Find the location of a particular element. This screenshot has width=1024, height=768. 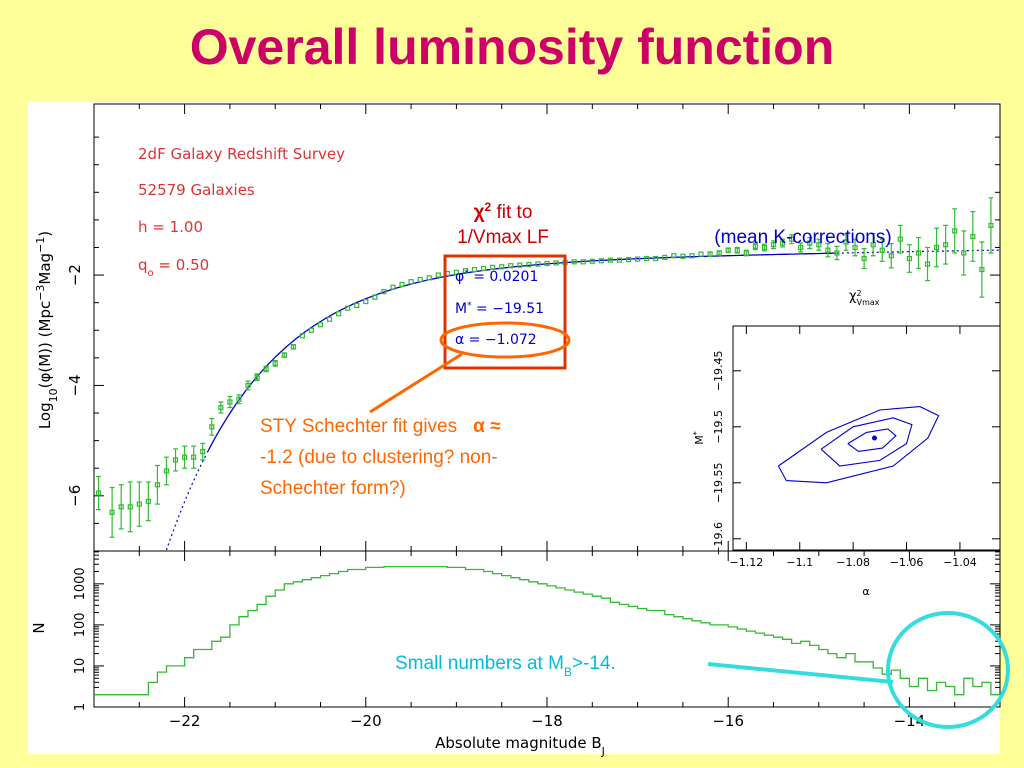

lf-y-tick-label: −6 is located at coordinates (75, 496).